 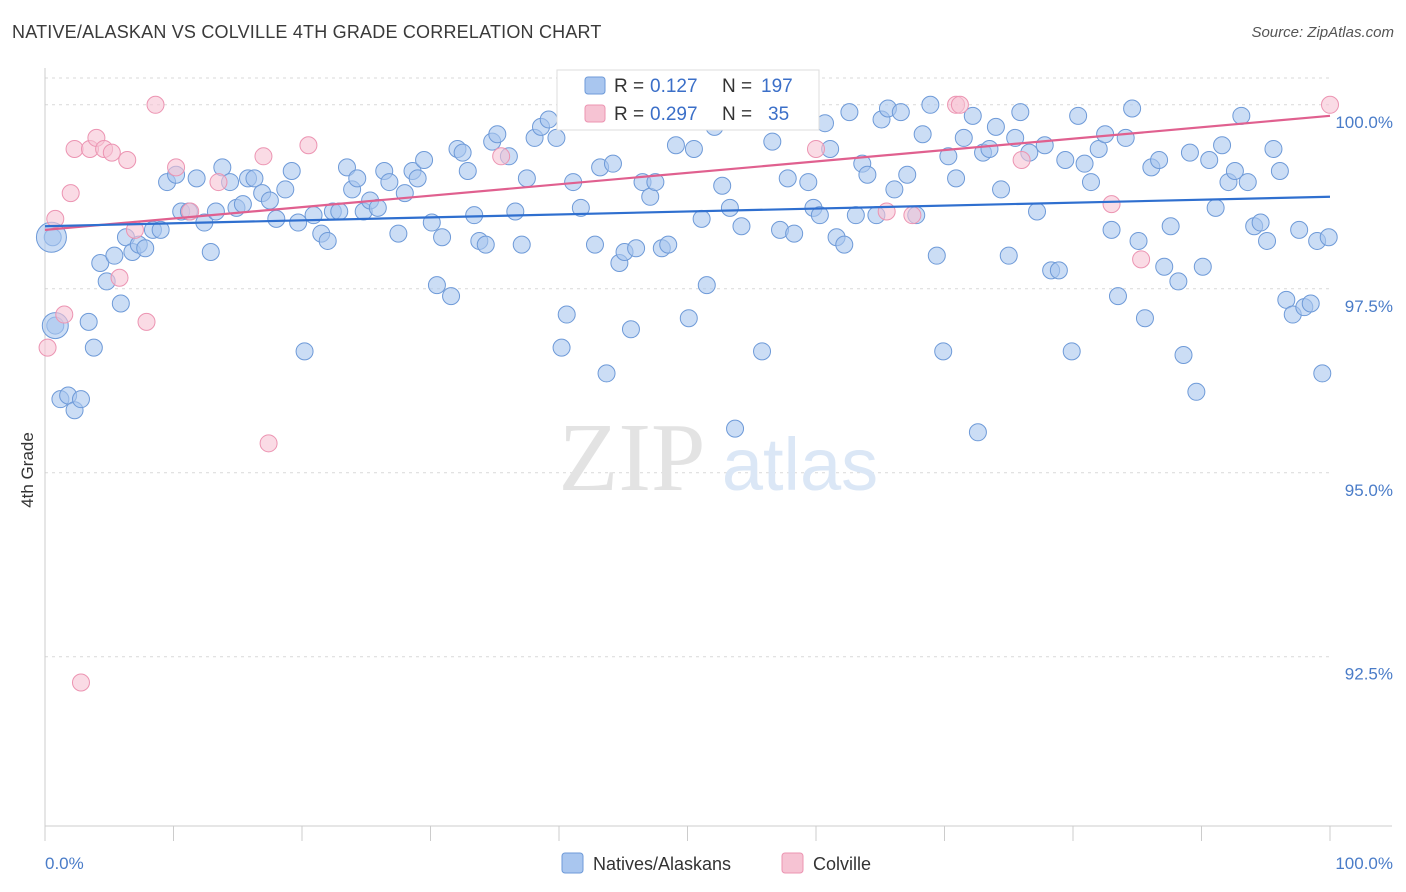 I want to click on legend-r-value-colville: 0.297, so click(x=674, y=114).